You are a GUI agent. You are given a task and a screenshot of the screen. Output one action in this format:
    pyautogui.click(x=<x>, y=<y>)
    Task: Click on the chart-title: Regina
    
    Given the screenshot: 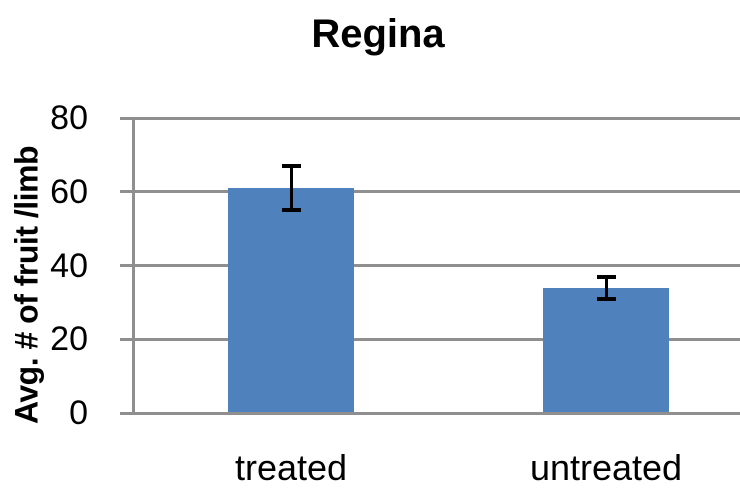 What is the action you would take?
    pyautogui.click(x=378, y=34)
    